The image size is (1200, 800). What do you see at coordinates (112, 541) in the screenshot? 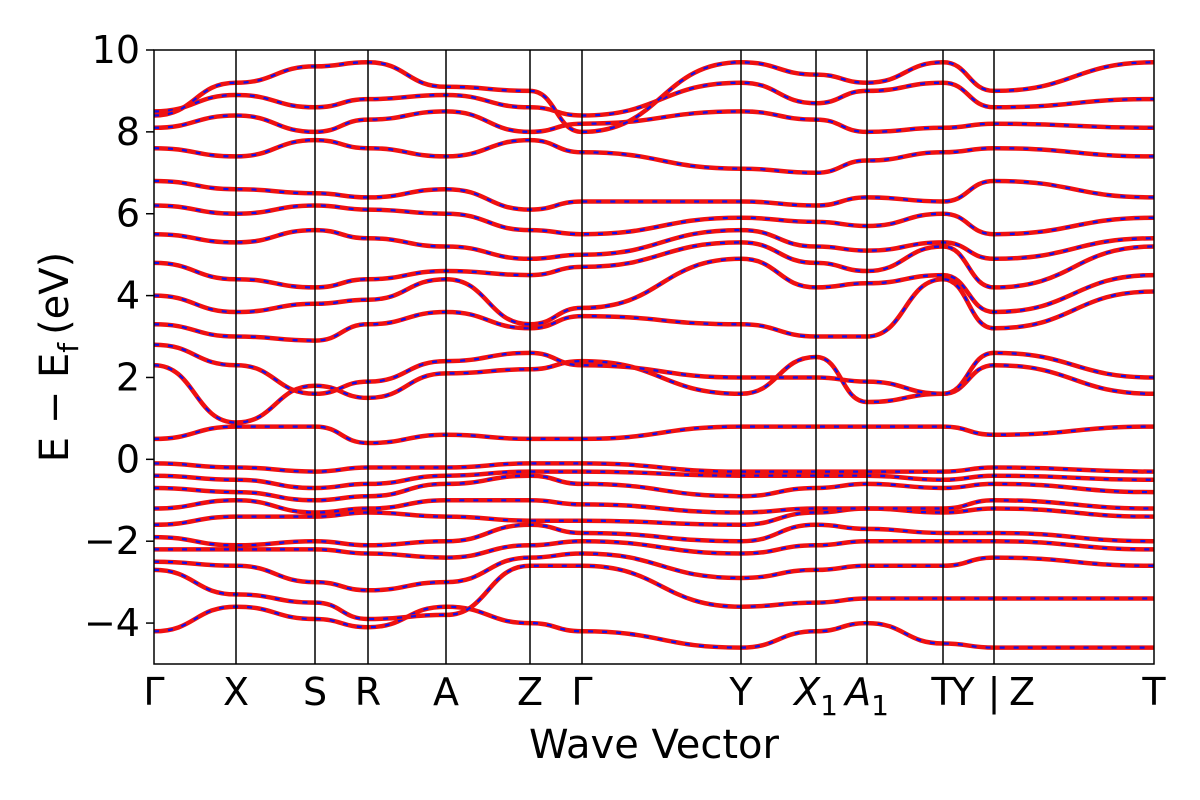
I see `y-tick-label: −2` at bounding box center [112, 541].